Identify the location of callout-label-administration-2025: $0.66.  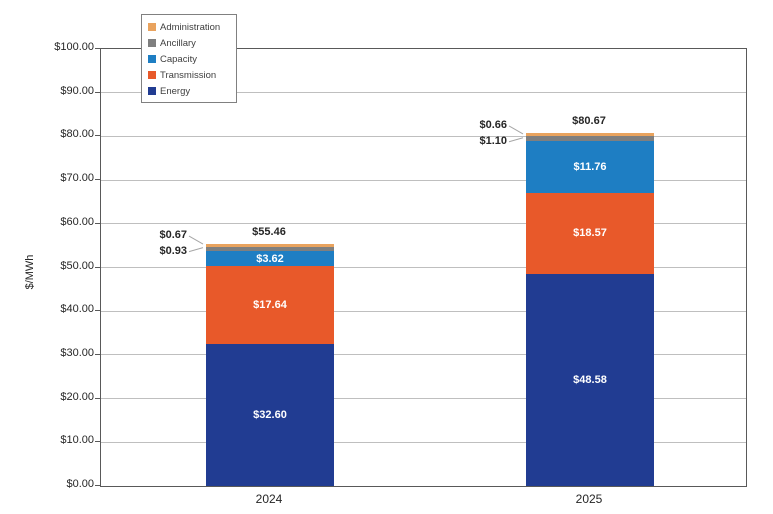
(493, 124).